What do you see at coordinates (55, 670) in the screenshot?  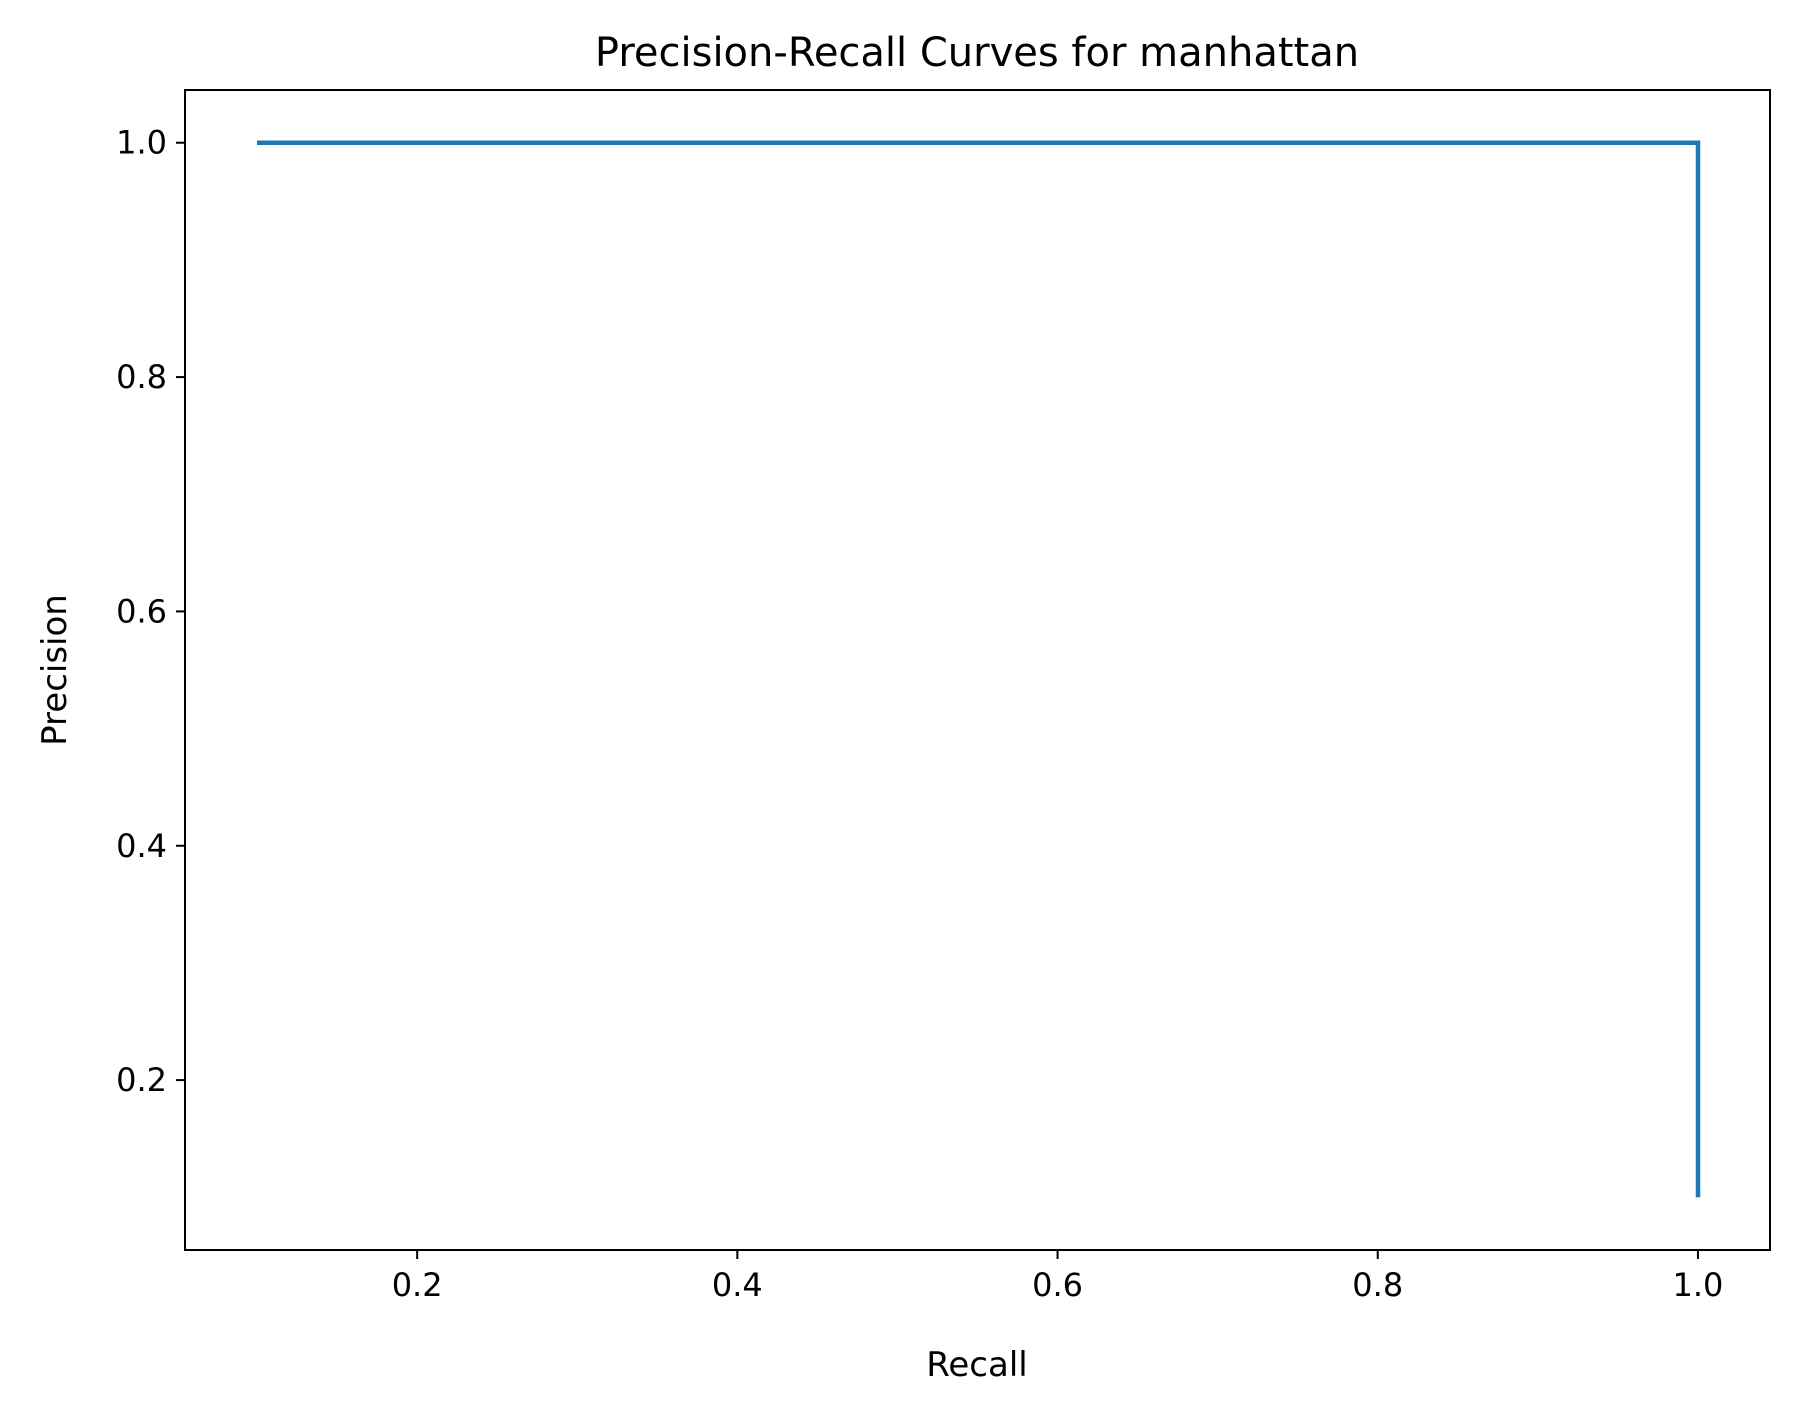 I see `y-axis-label: Precision` at bounding box center [55, 670].